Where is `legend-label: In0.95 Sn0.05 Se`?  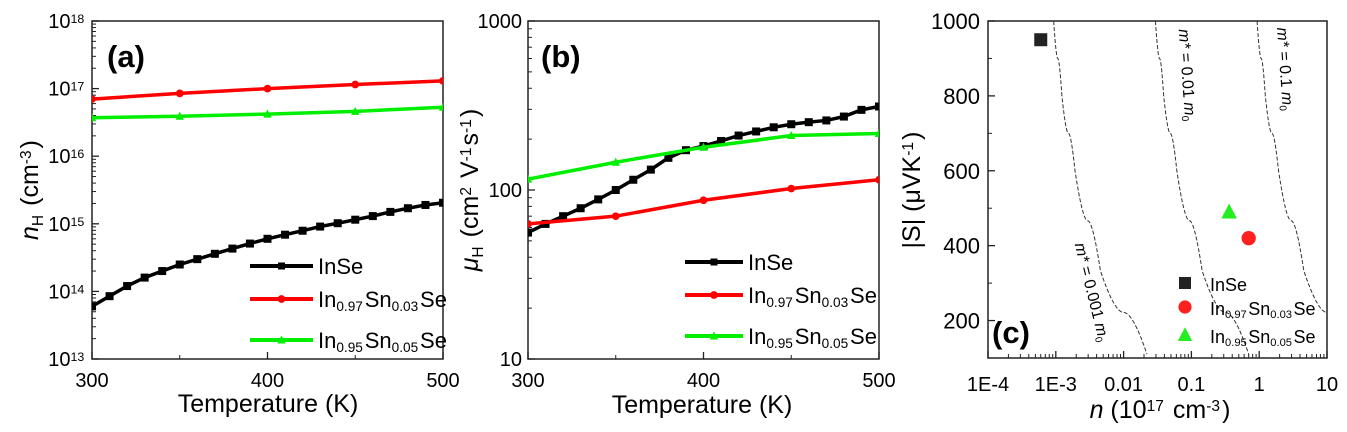 legend-label: In0.95 Sn0.05 Se is located at coordinates (382, 341).